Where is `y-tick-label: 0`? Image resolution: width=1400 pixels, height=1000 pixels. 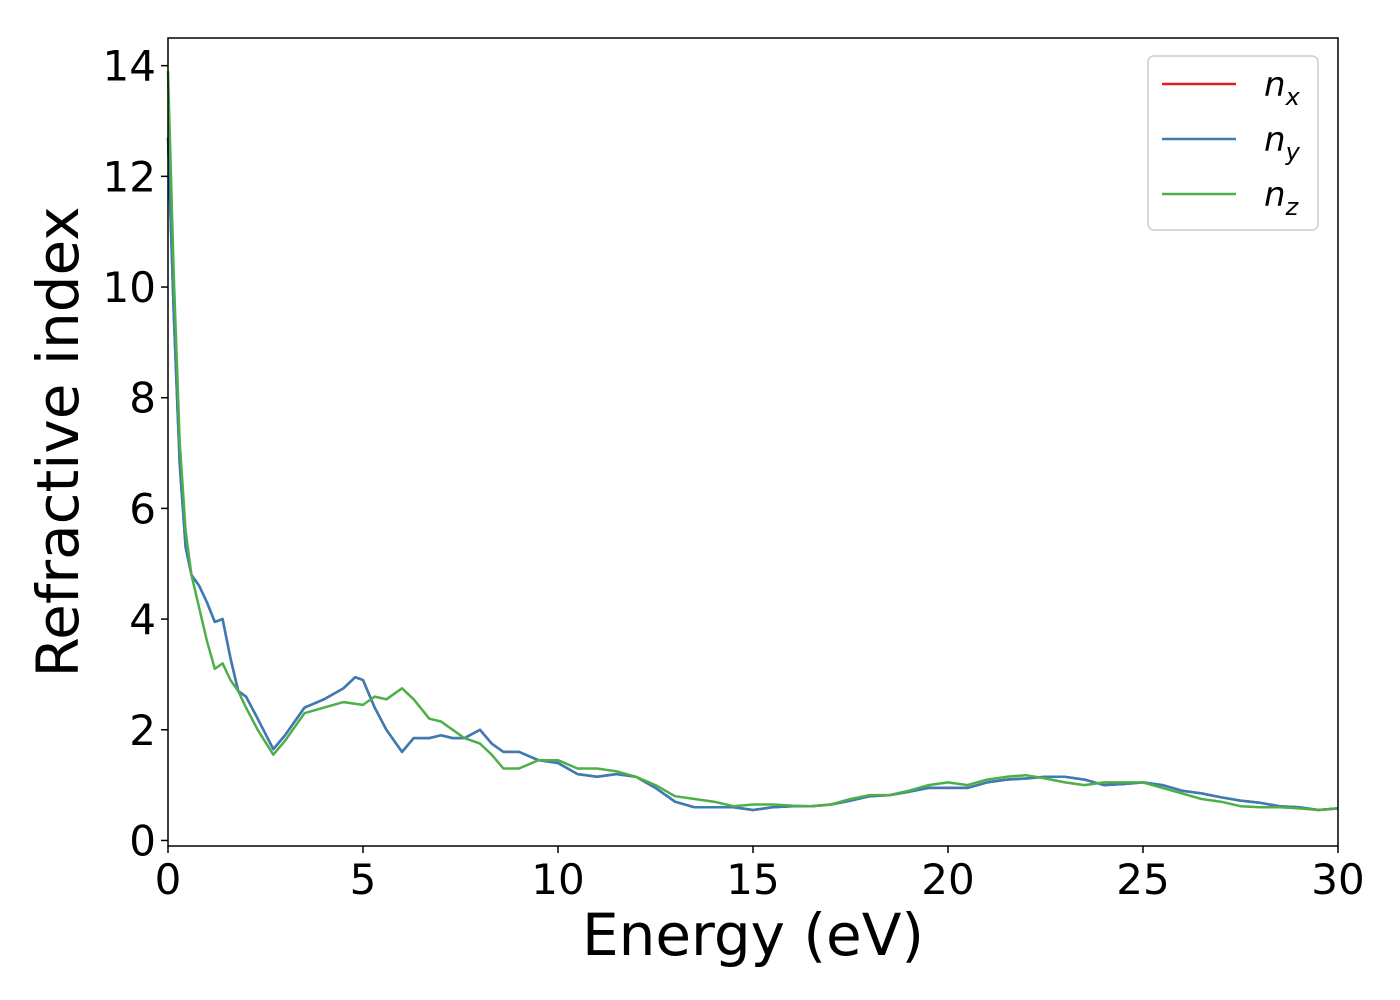 y-tick-label: 0 is located at coordinates (142, 840).